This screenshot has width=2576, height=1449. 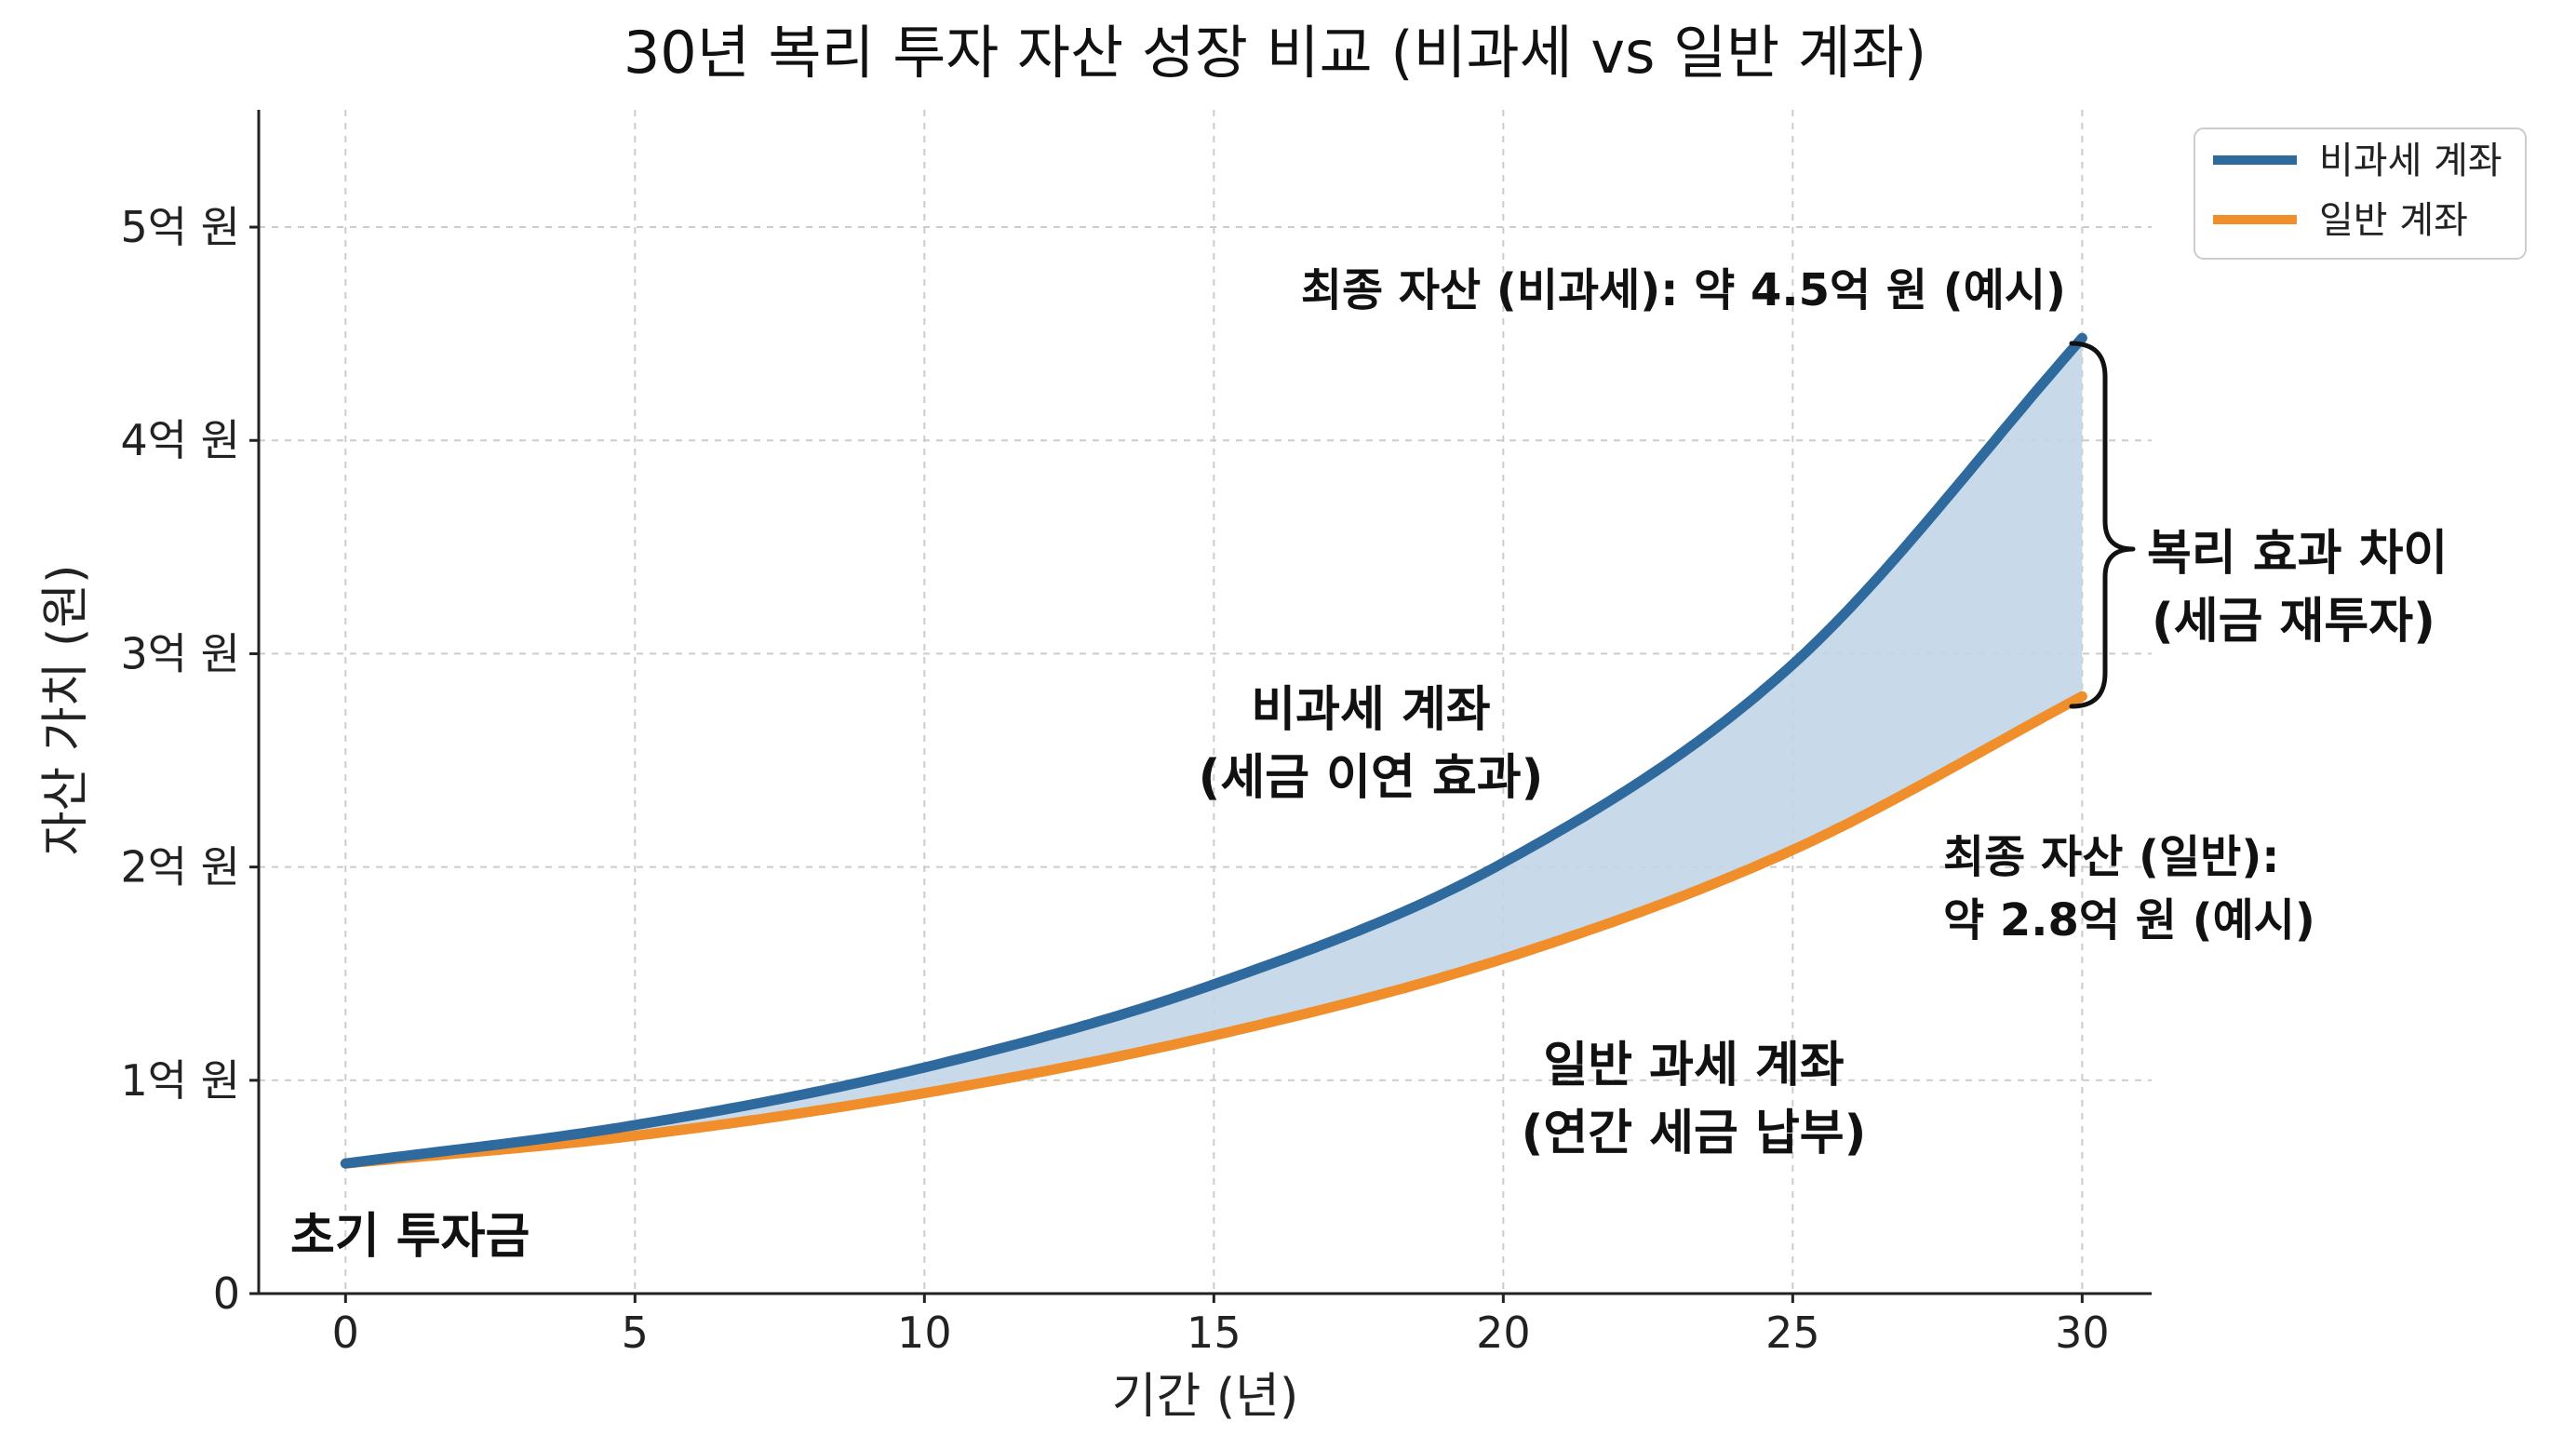 I want to click on annotation-final-general-2: 약 2.8억 원 (예시), so click(x=2129, y=920).